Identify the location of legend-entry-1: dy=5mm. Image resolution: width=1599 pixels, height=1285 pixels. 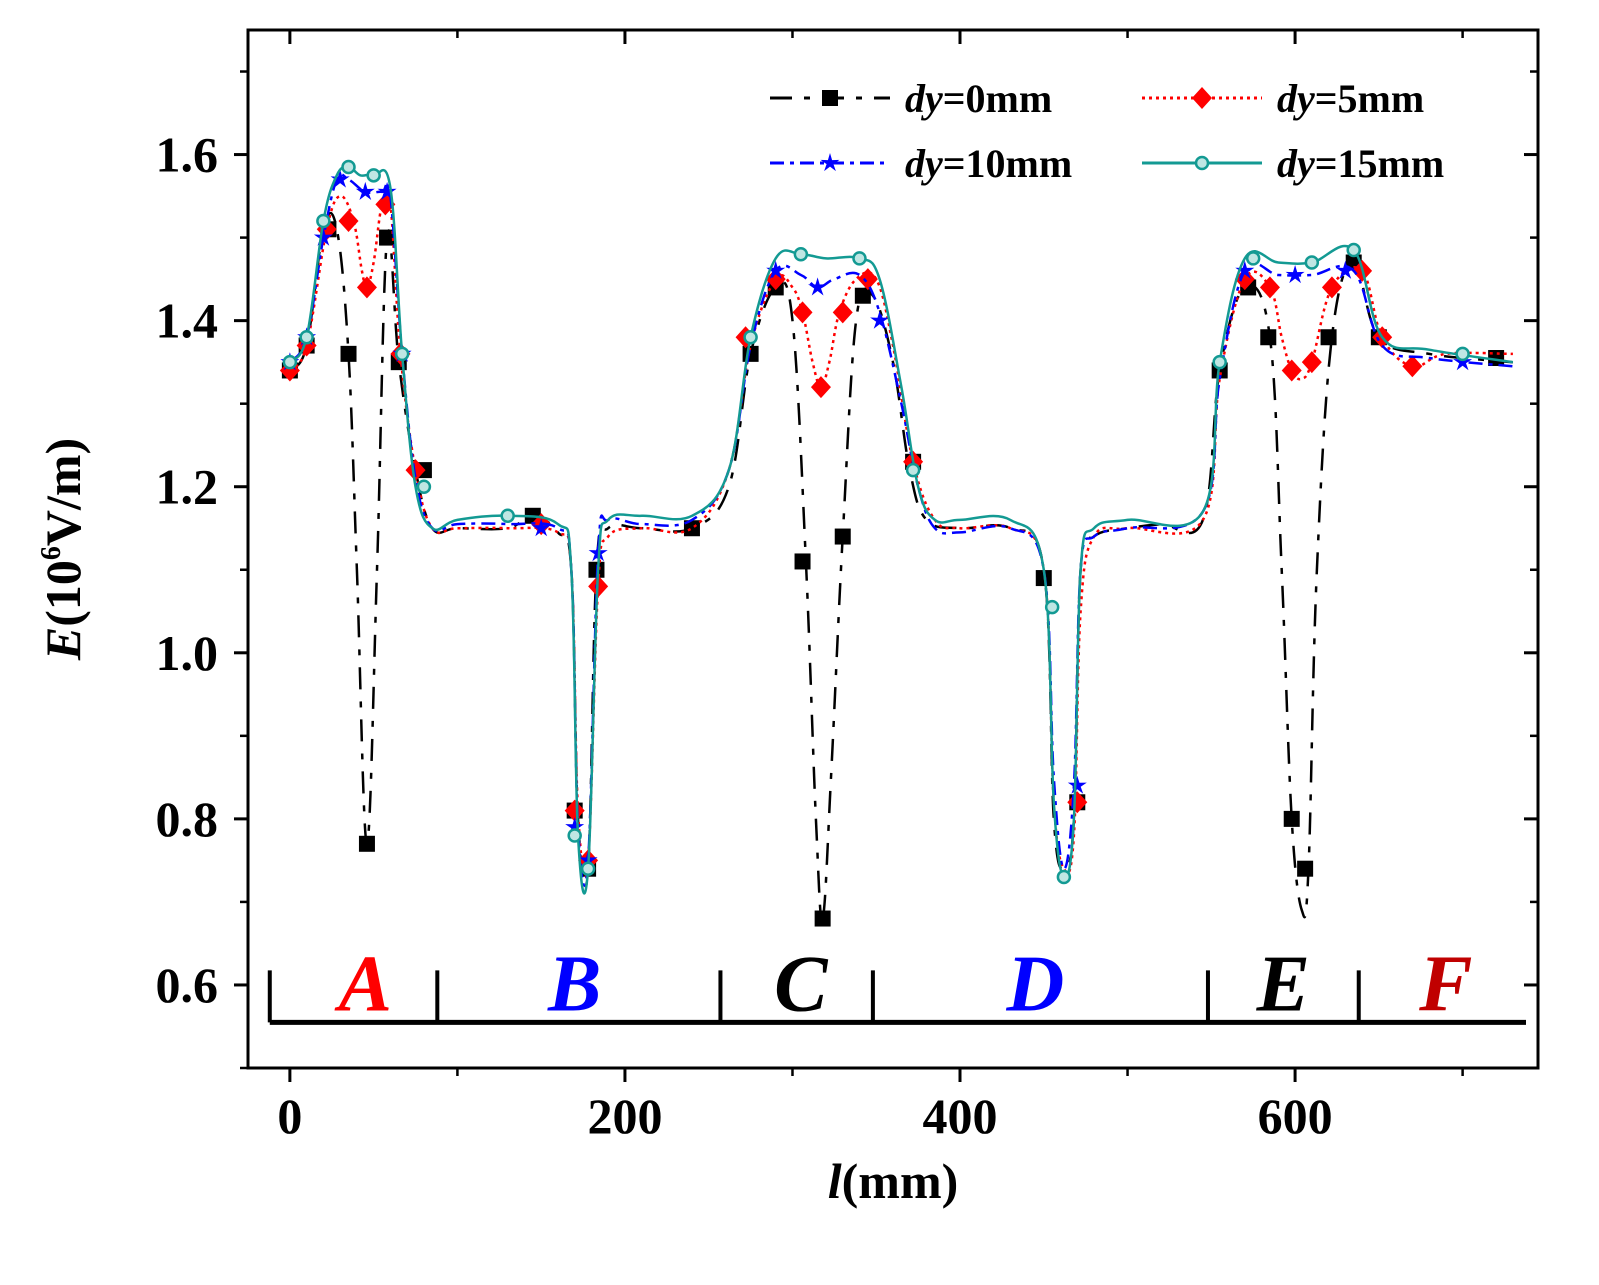
(1283, 98).